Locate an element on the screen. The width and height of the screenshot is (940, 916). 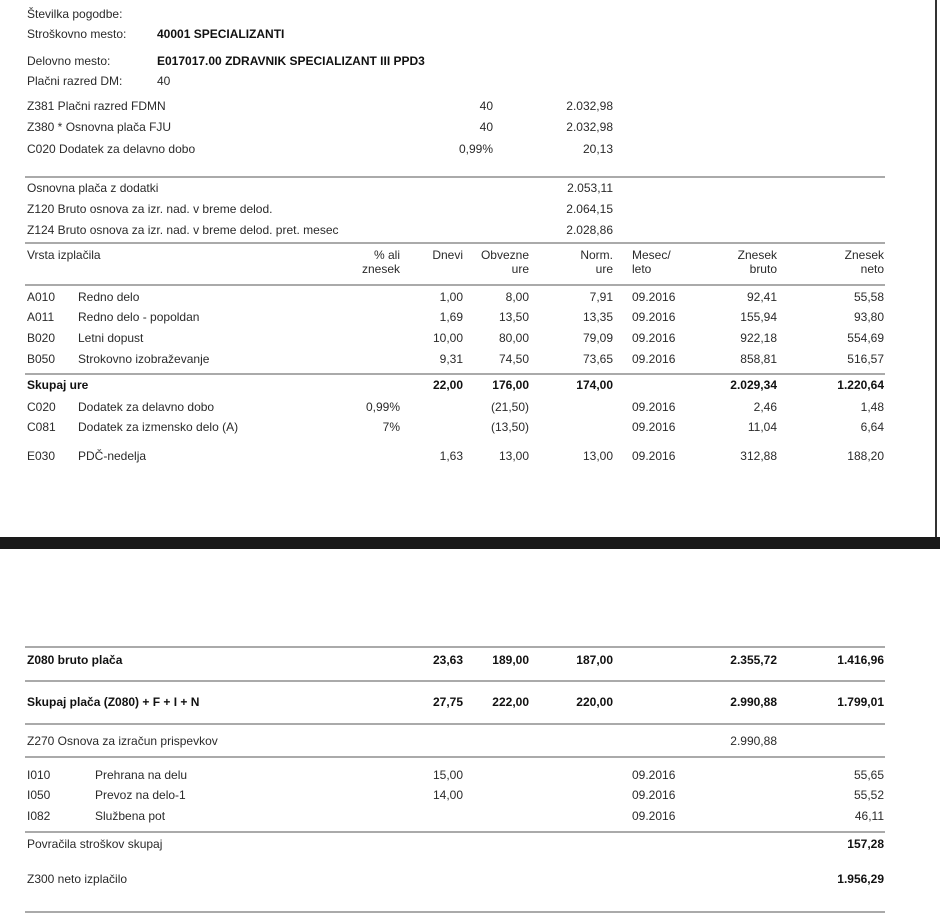
cell: 92,41 is located at coordinates (762, 297).